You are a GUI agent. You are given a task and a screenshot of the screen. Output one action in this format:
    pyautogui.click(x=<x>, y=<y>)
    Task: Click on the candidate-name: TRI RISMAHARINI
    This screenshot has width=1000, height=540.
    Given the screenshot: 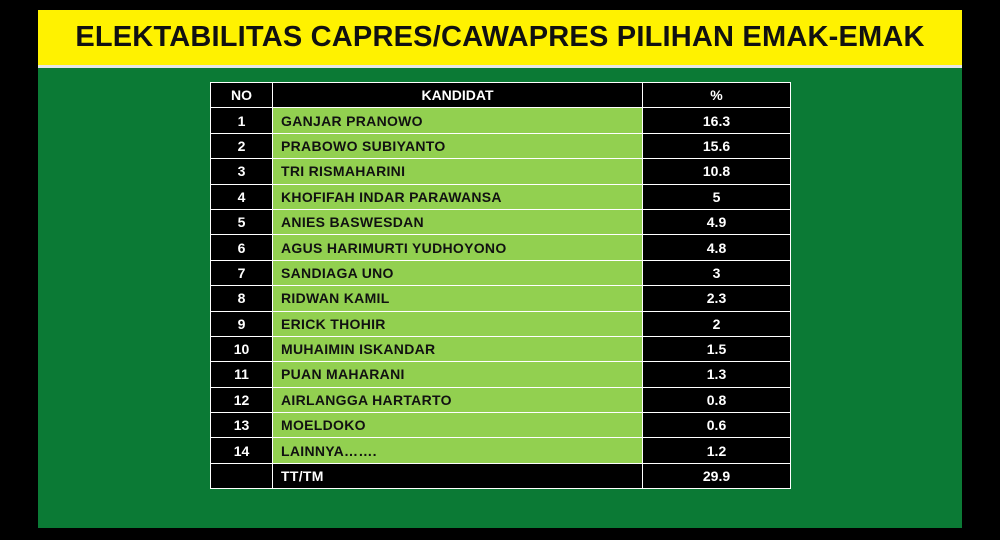 What is the action you would take?
    pyautogui.click(x=457, y=171)
    